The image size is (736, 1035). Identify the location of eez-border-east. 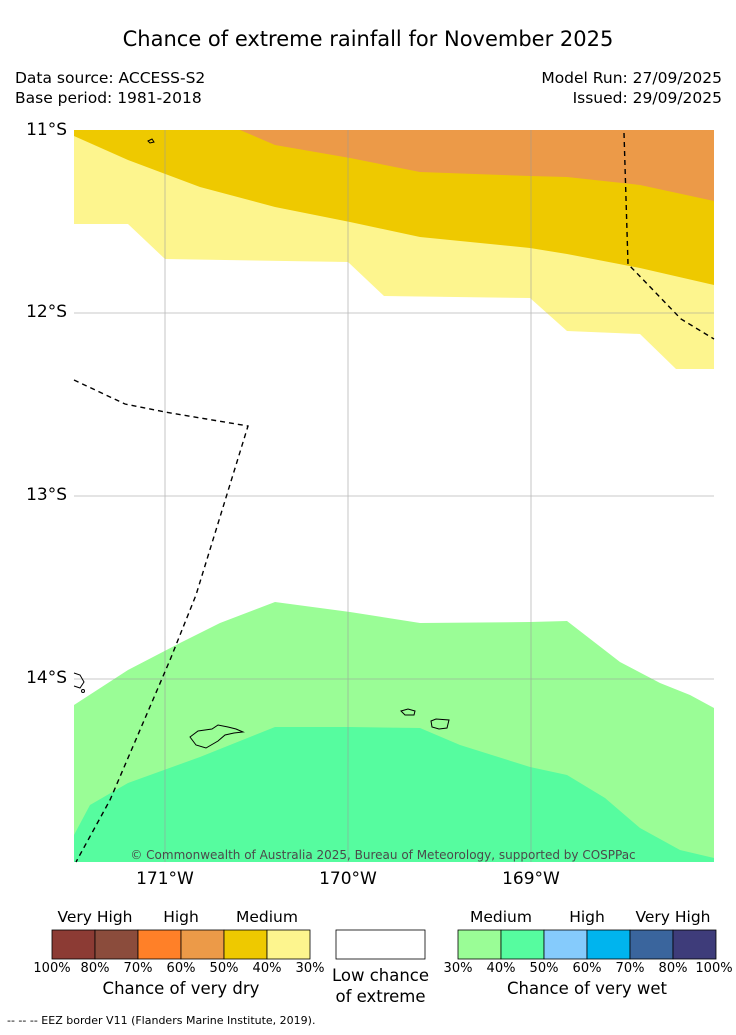
(669, 236).